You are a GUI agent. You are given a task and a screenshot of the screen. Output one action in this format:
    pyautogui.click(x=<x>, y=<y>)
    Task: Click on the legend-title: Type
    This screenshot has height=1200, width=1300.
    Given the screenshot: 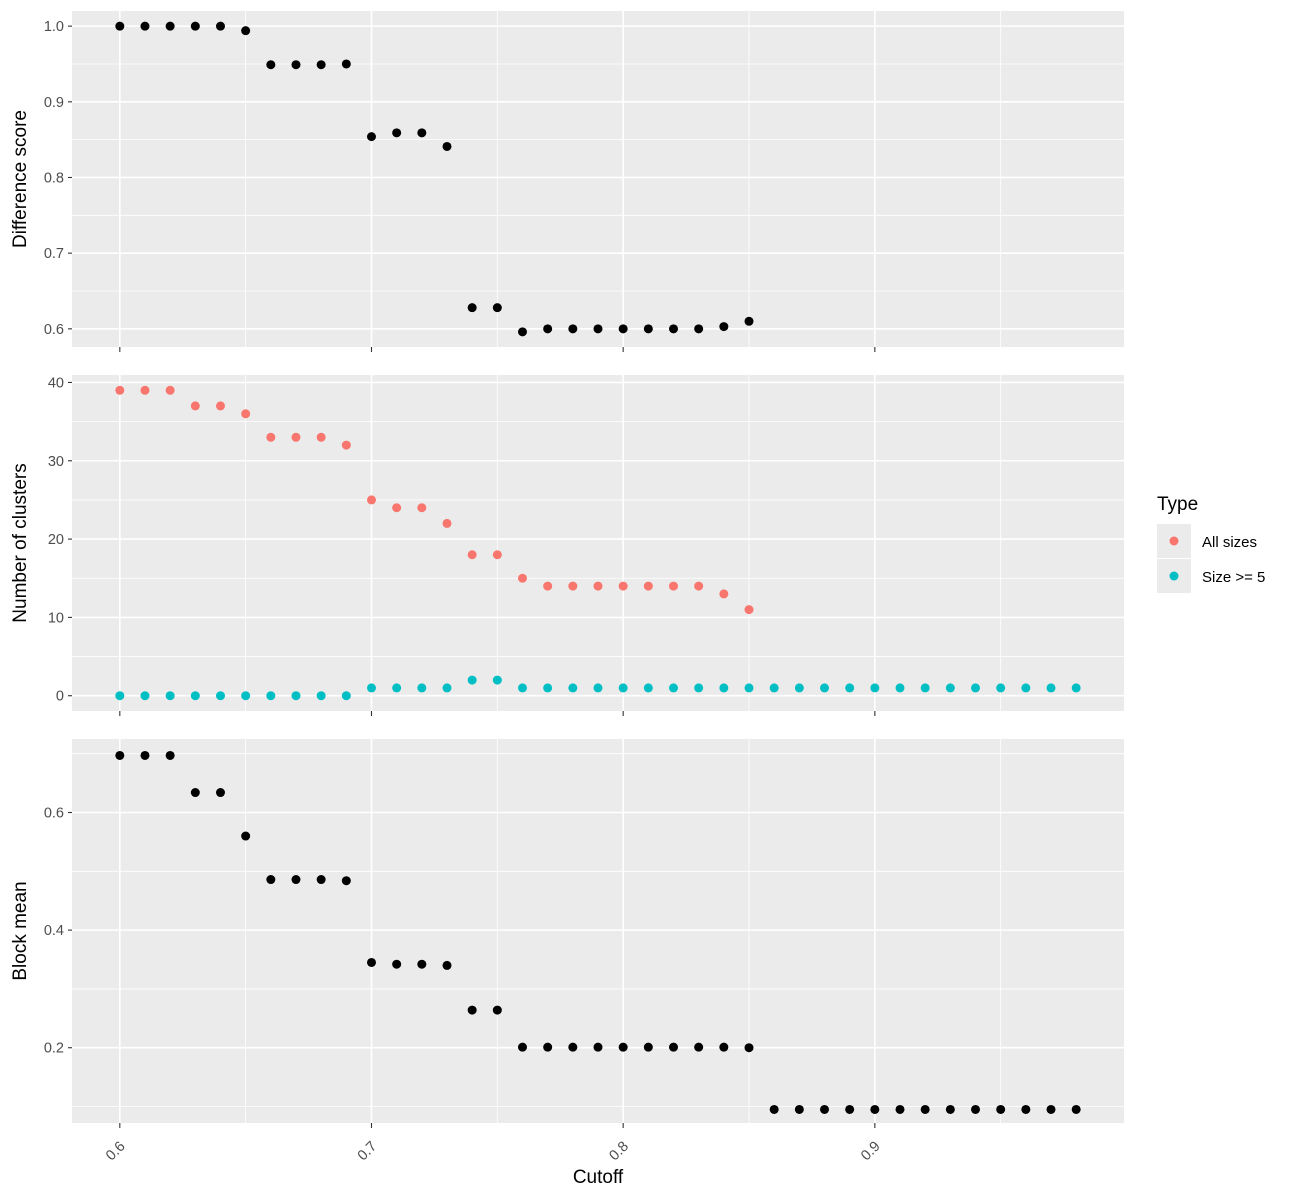 What is the action you would take?
    pyautogui.click(x=1177, y=504)
    